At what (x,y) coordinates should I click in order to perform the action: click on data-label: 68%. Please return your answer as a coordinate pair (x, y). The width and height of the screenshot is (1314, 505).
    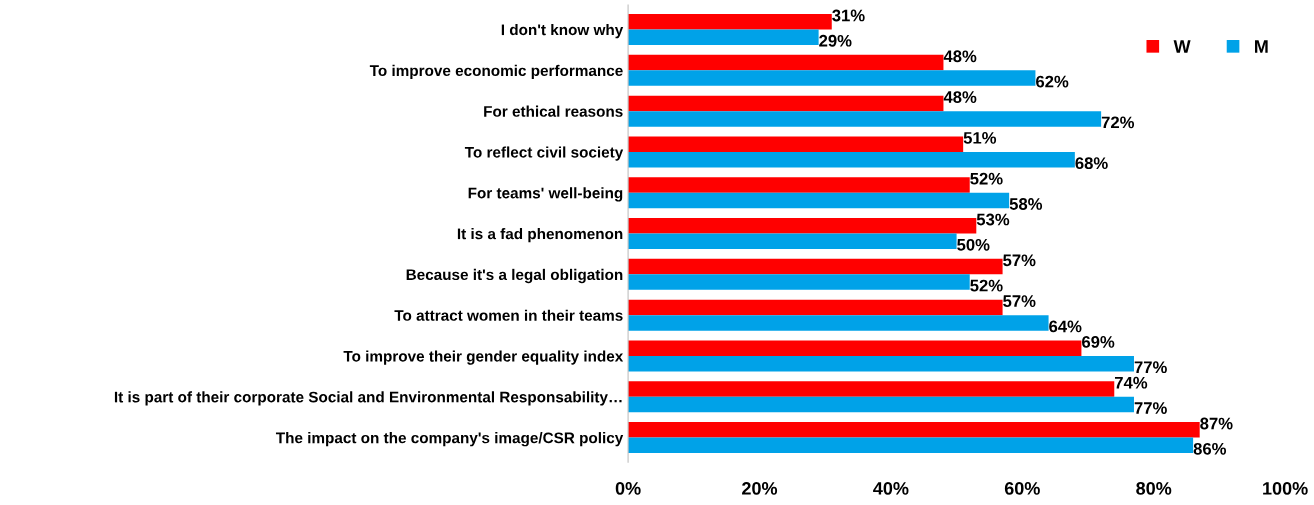
    Looking at the image, I should click on (1091, 163).